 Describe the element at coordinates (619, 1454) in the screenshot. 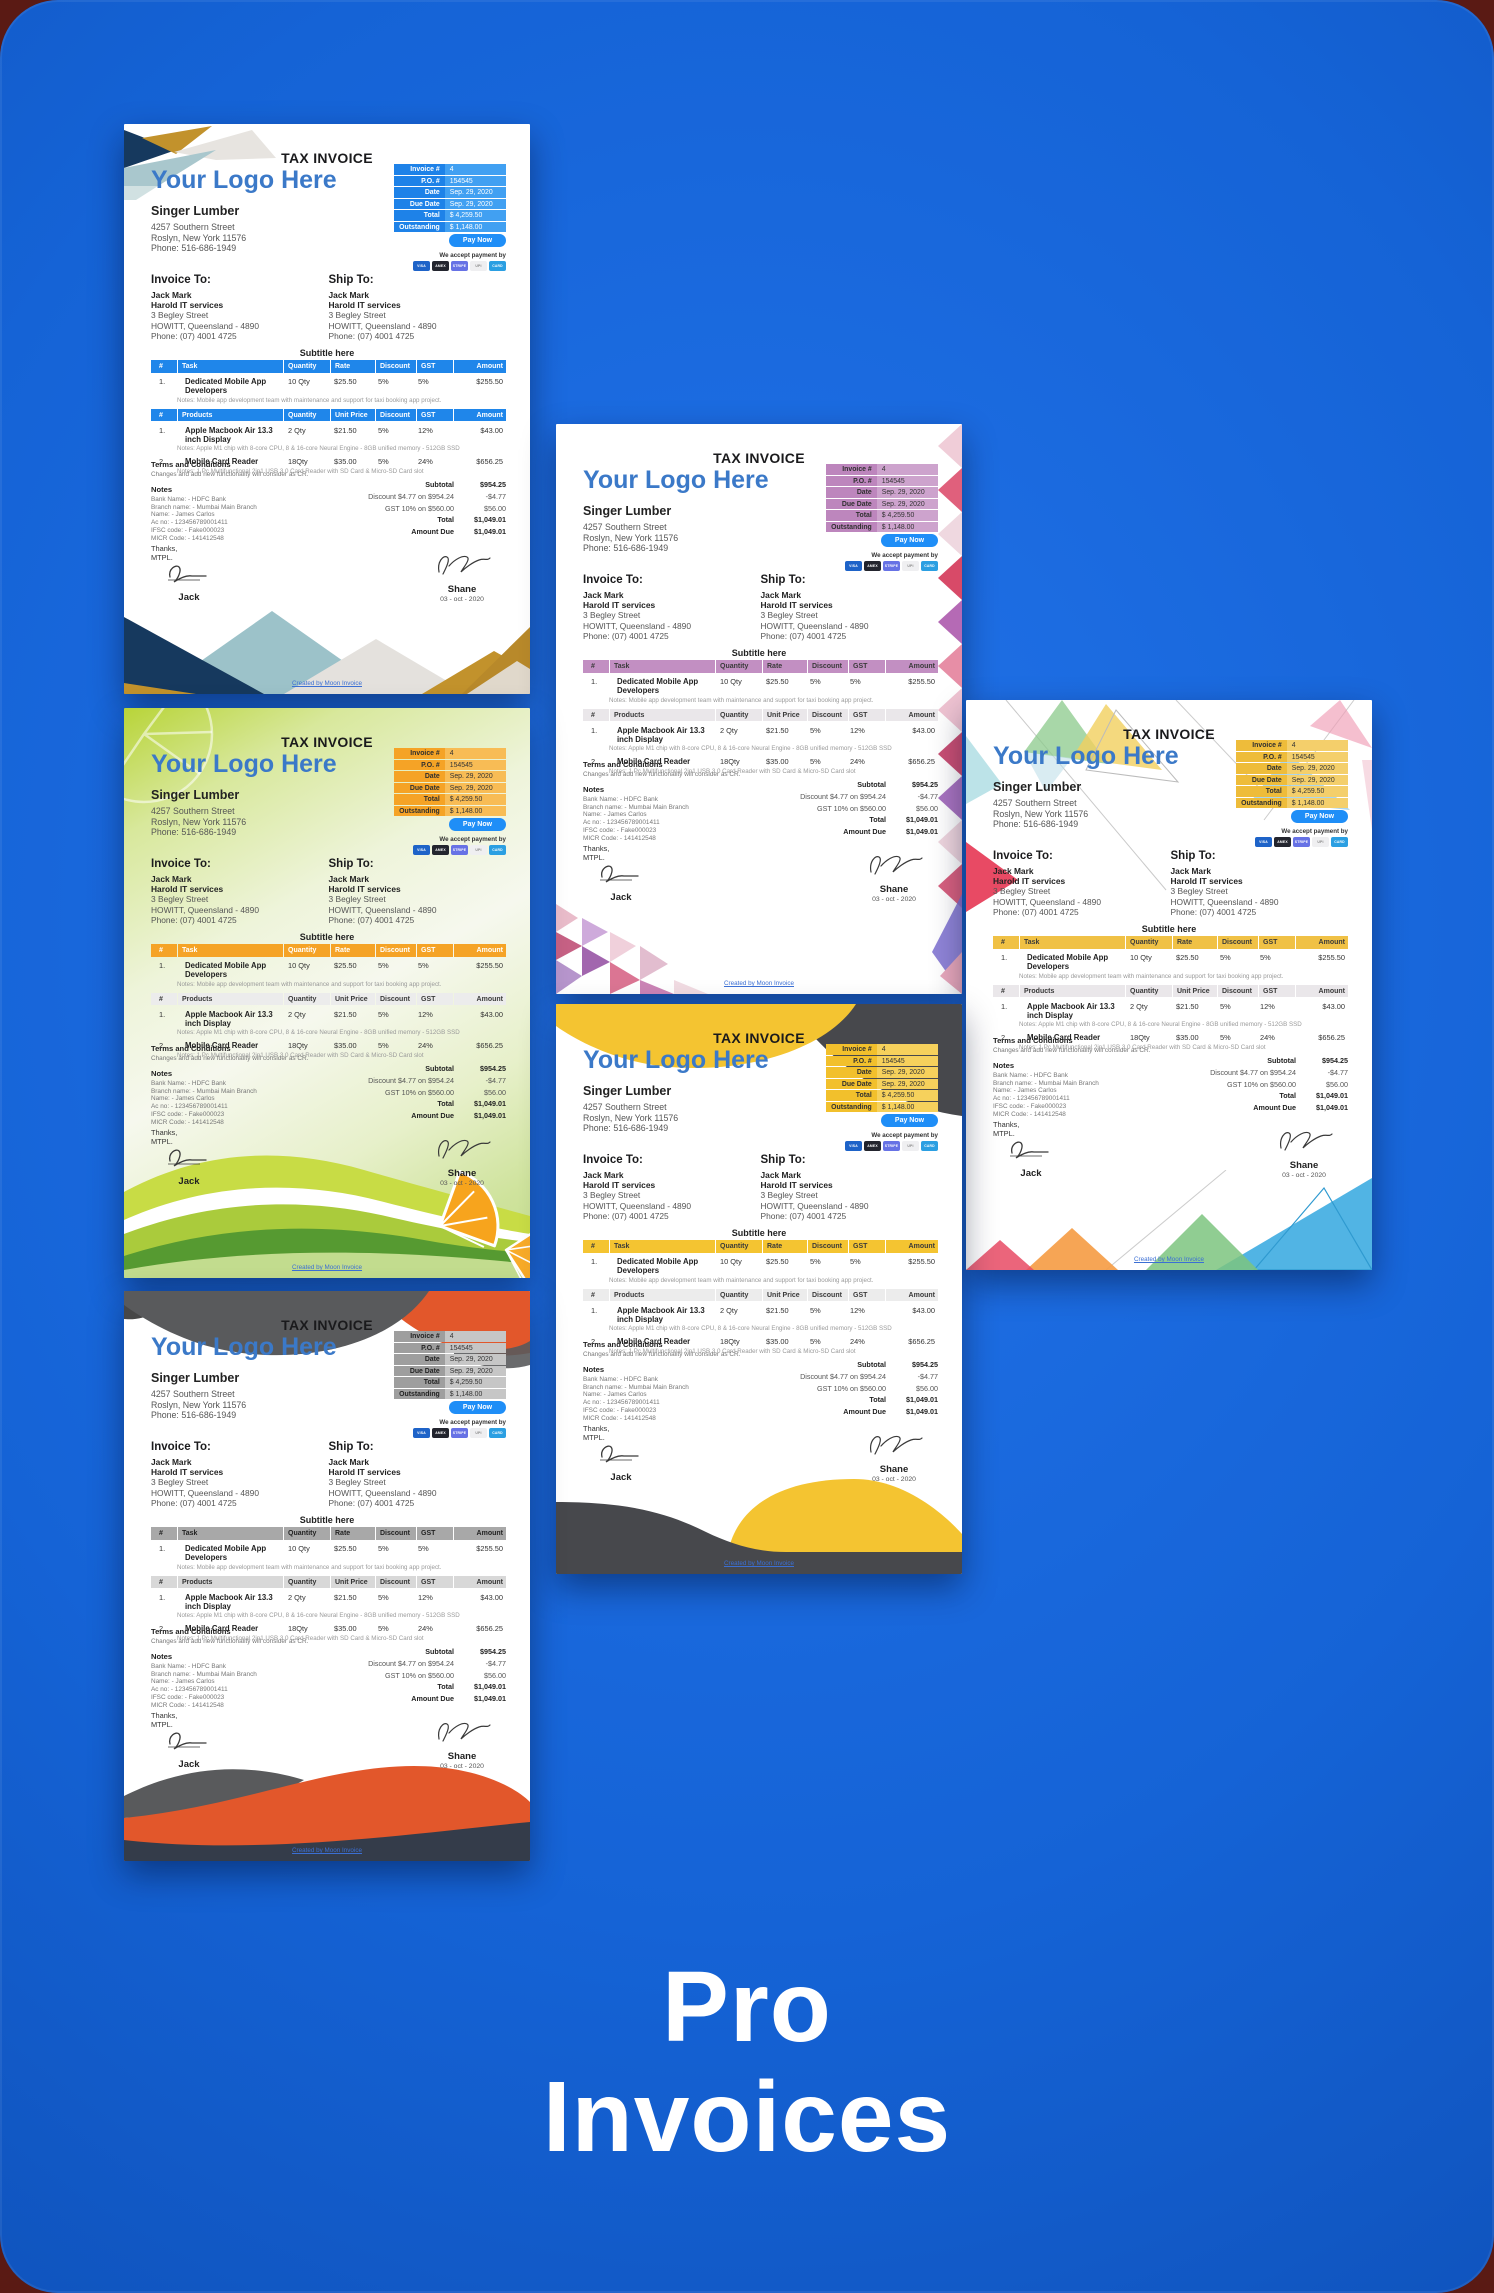

I see `signature-jack-icon` at that location.